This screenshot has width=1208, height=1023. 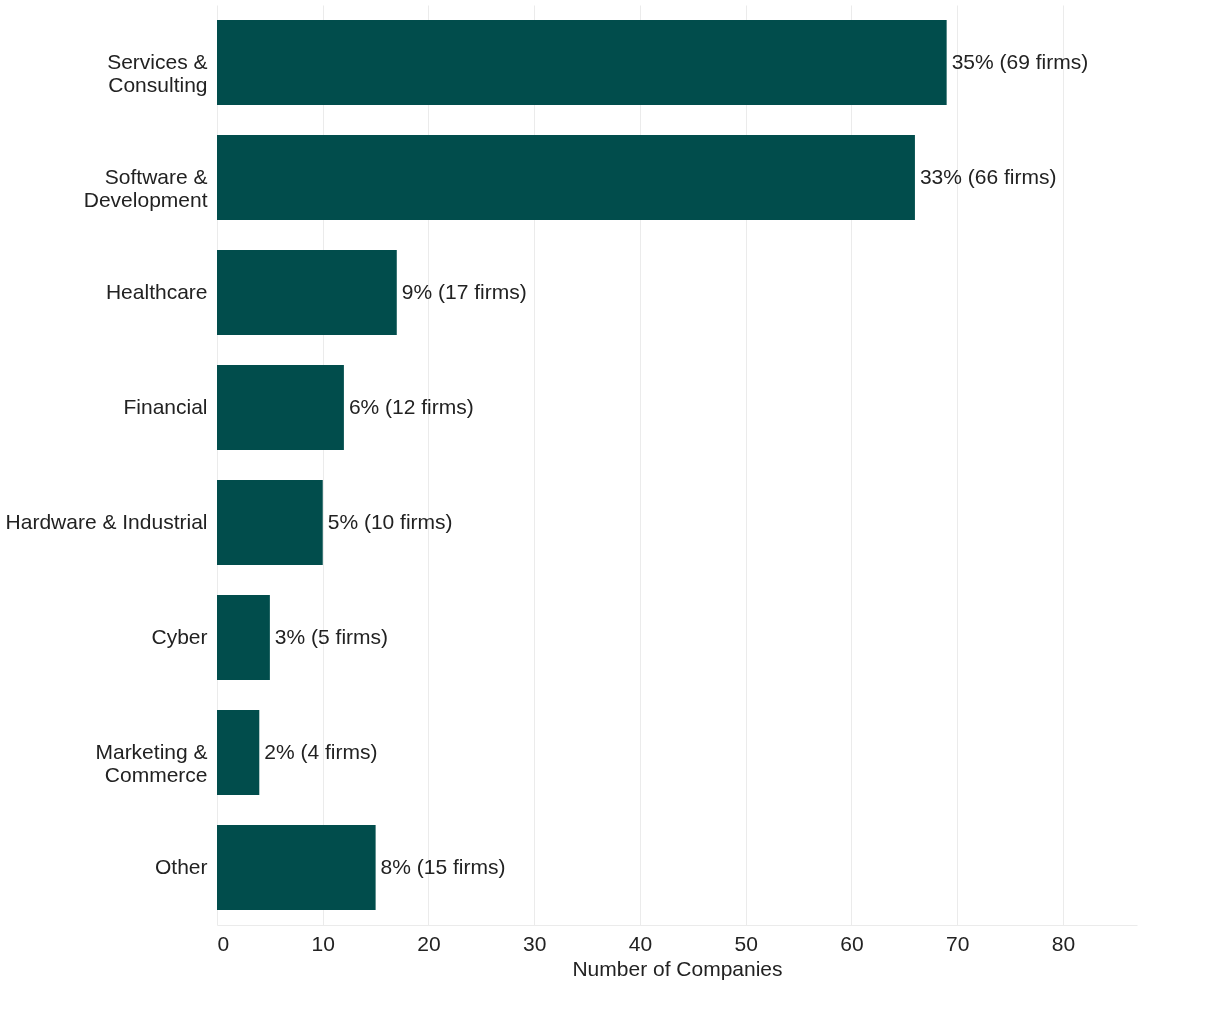 What do you see at coordinates (1063, 943) in the screenshot?
I see `x-tick-label: 80` at bounding box center [1063, 943].